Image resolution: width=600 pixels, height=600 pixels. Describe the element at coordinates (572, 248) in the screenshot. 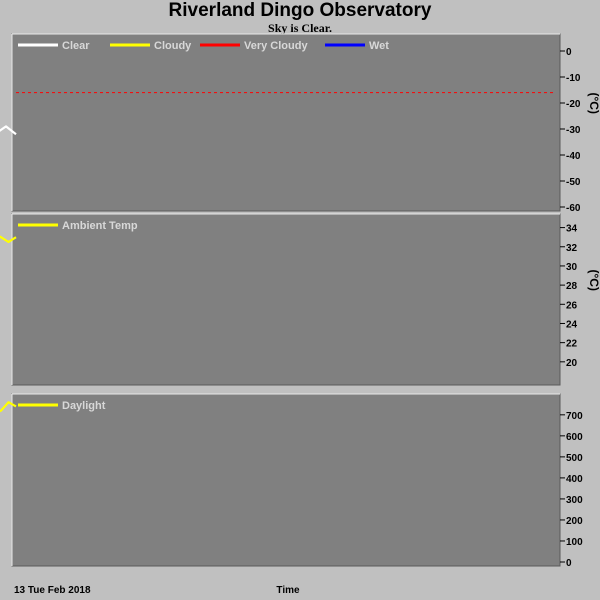

I see `y-tick-label: 32` at that location.